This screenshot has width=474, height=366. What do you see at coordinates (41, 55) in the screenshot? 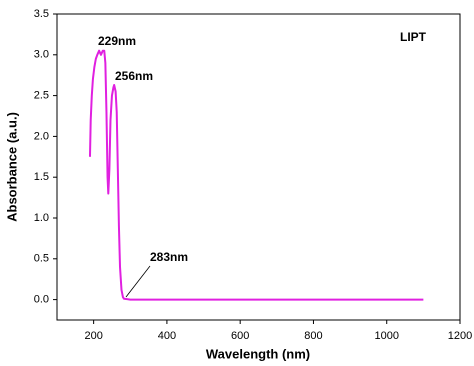
I see `y-tick-label: 3.0` at bounding box center [41, 55].